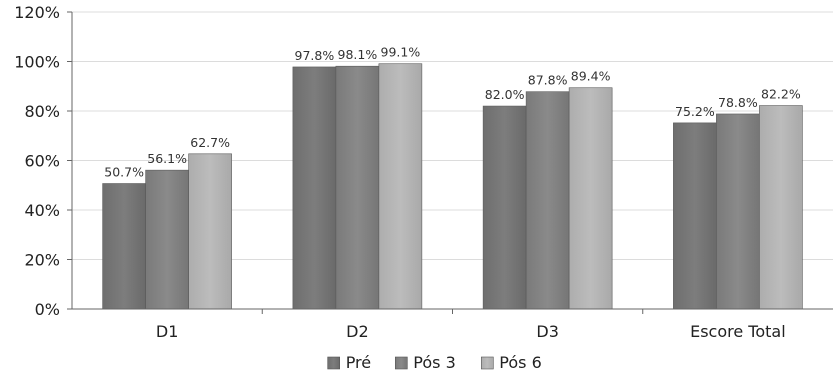 The width and height of the screenshot is (833, 382). Describe the element at coordinates (42, 210) in the screenshot. I see `y-tick-label: 40%` at that location.